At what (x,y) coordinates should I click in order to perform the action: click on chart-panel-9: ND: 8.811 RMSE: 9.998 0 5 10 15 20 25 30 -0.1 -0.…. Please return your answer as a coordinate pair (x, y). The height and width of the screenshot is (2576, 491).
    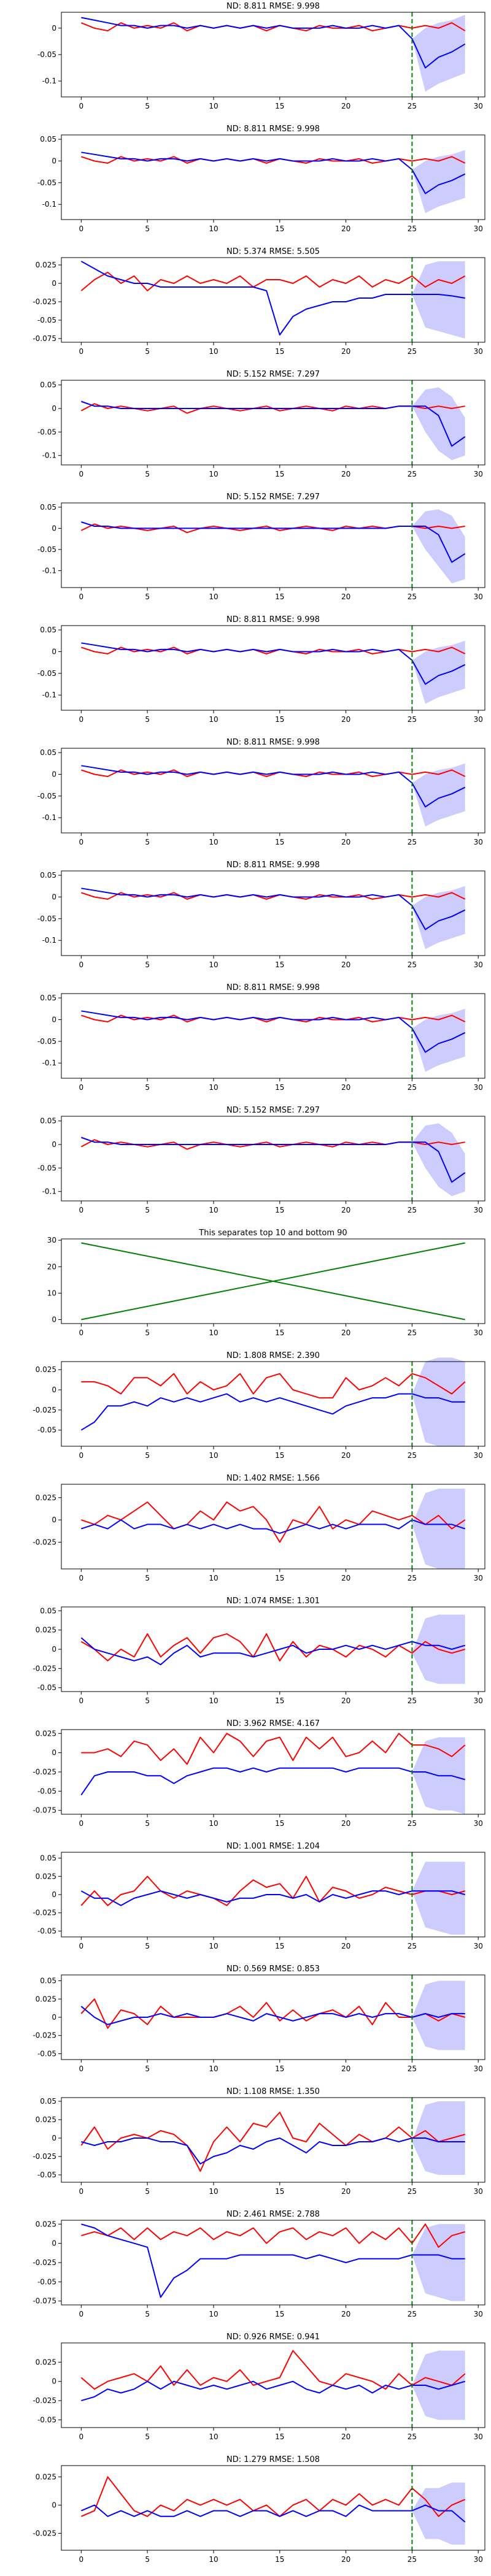
    Looking at the image, I should click on (261, 1037).